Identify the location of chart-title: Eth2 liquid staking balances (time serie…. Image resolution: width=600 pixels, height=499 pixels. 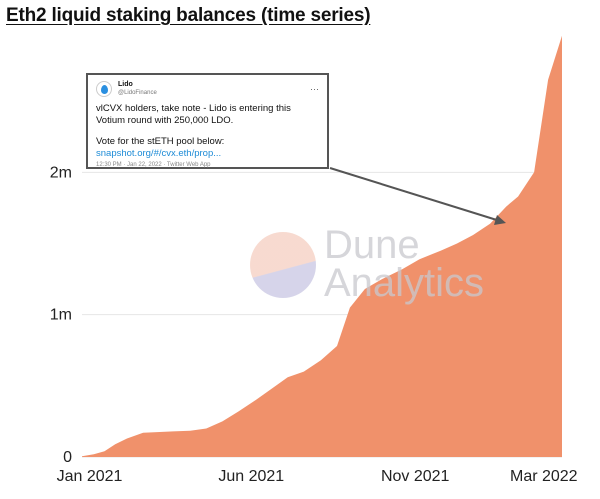
(188, 15).